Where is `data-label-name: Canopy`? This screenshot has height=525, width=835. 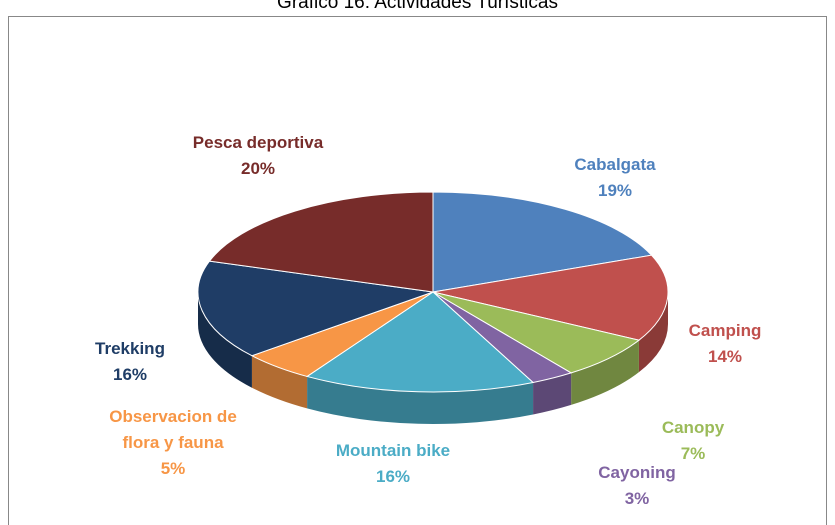 data-label-name: Canopy is located at coordinates (693, 427).